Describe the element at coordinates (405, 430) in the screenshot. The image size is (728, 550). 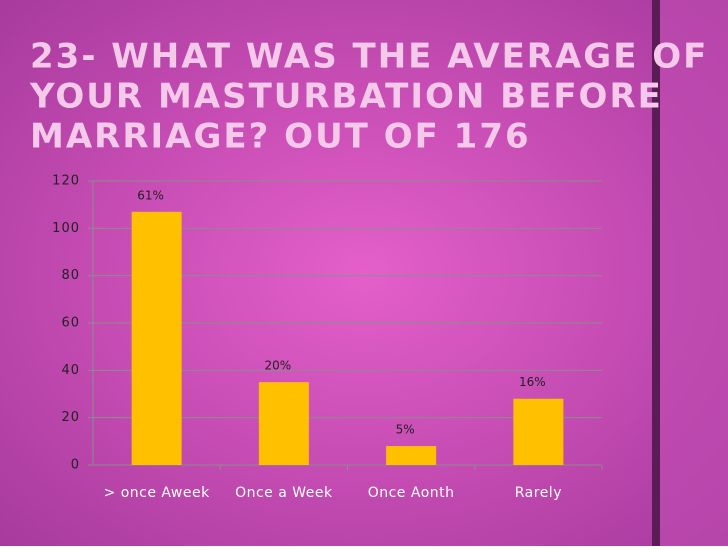
I see `value-label: 5%` at that location.